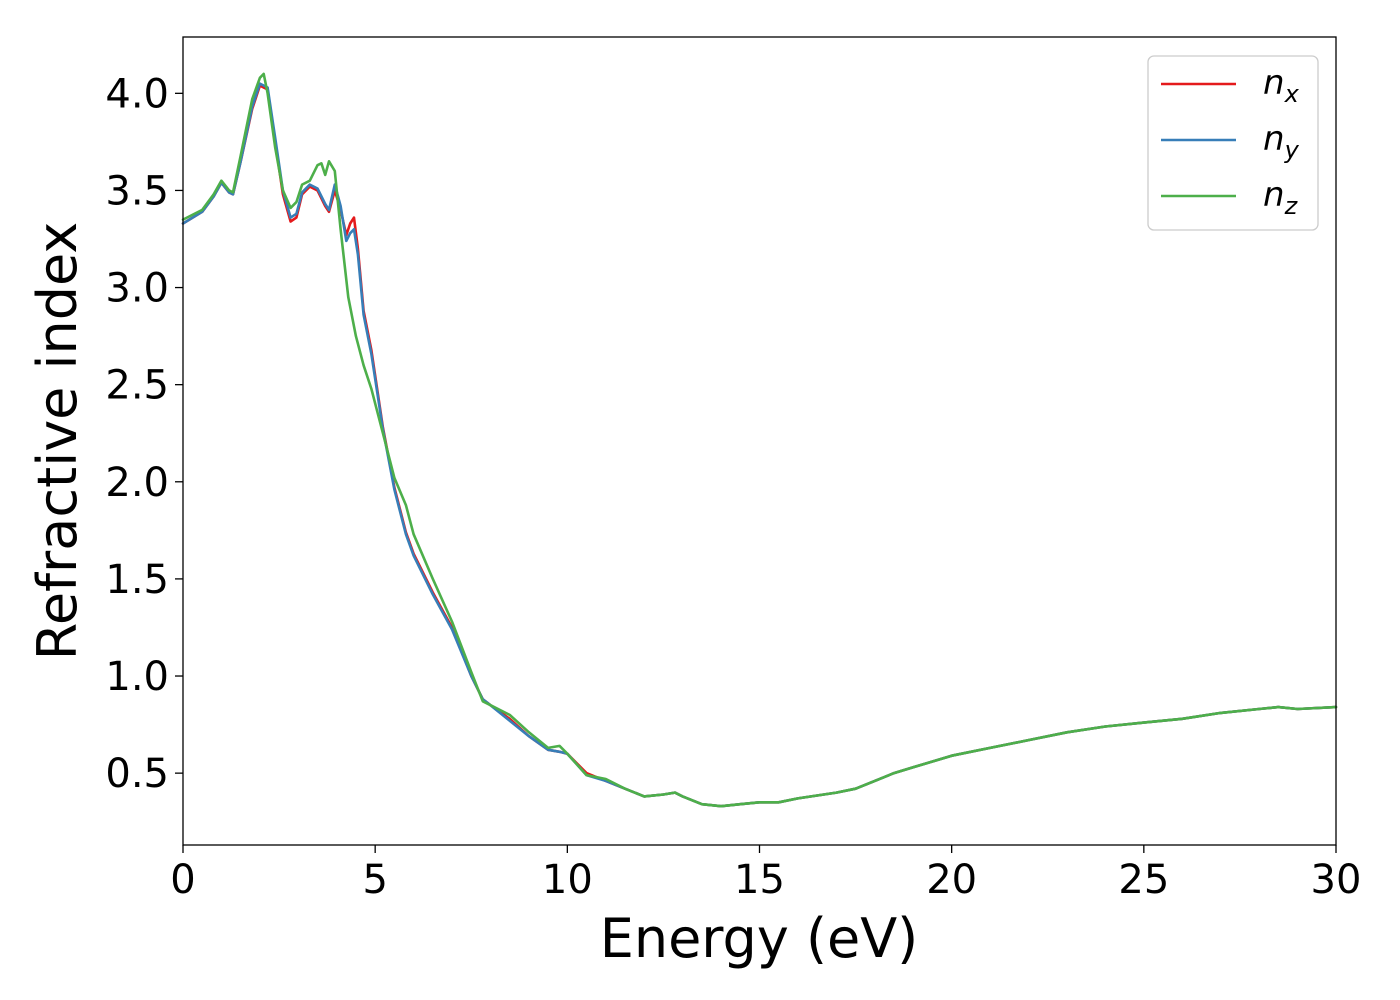 This screenshot has height=1000, width=1400. I want to click on x-tick-label: 15, so click(759, 880).